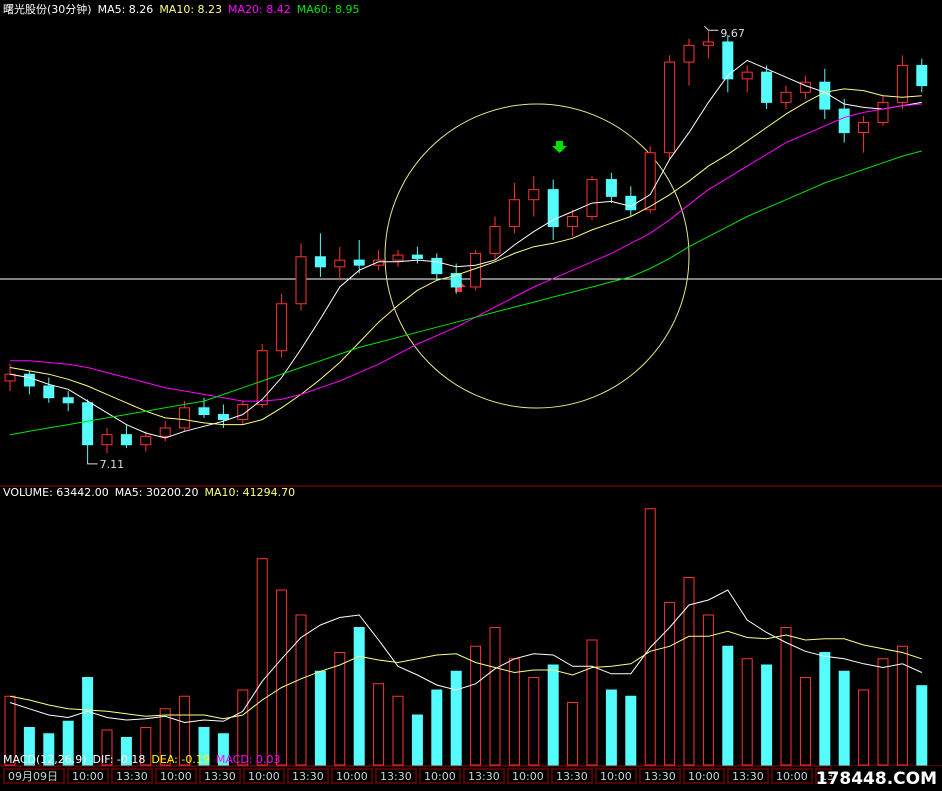 The image size is (942, 791). I want to click on time-label: 09月09日, so click(33, 776).